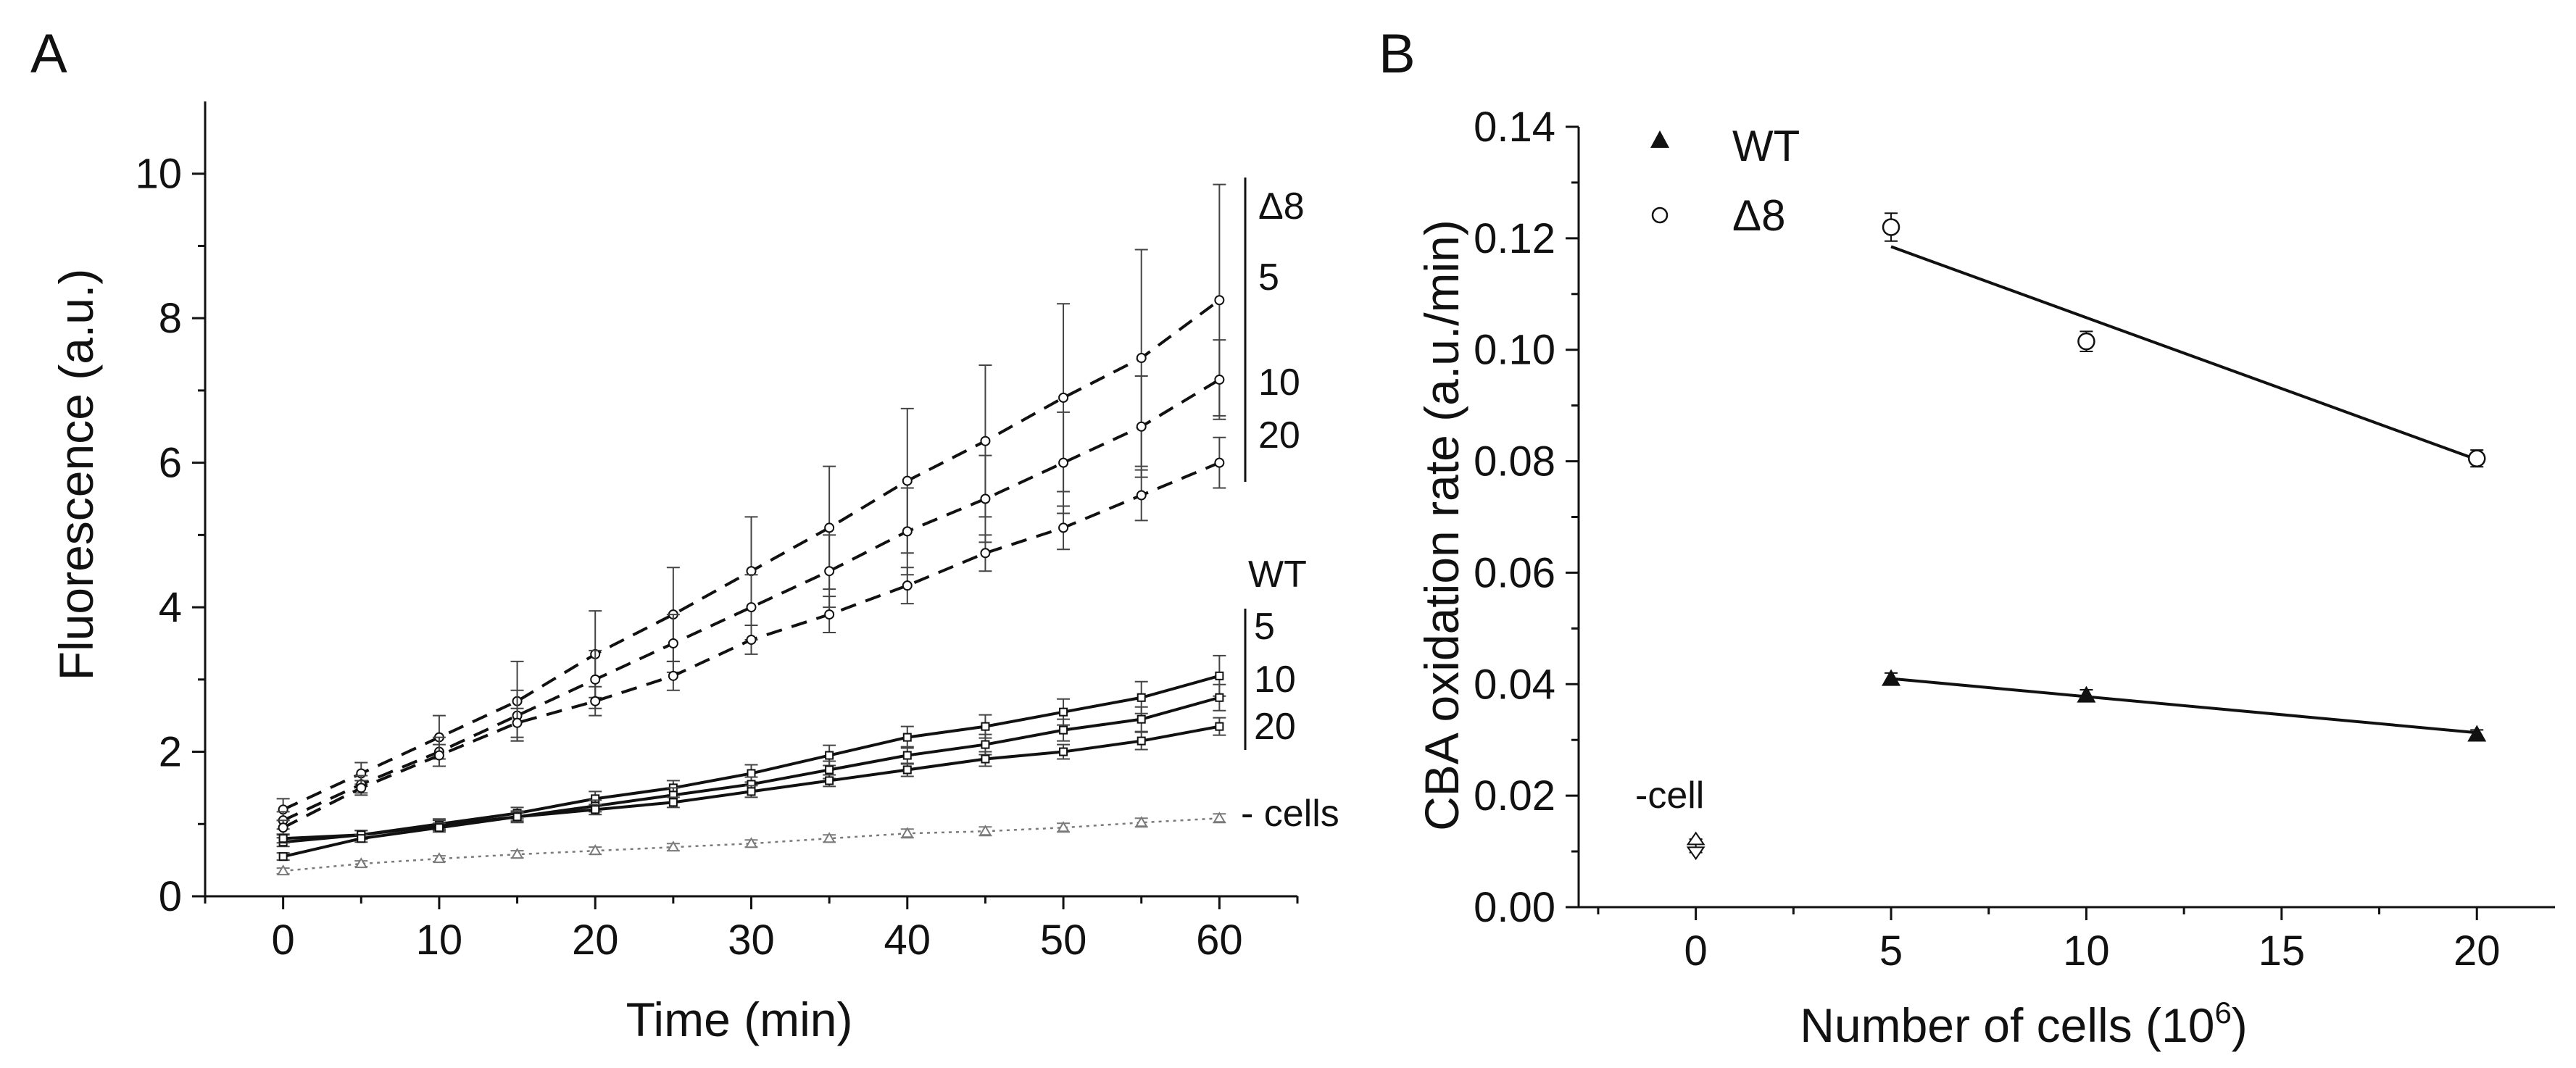 The width and height of the screenshot is (2576, 1068). I want to click on d8-label-5: 5, so click(1268, 277).